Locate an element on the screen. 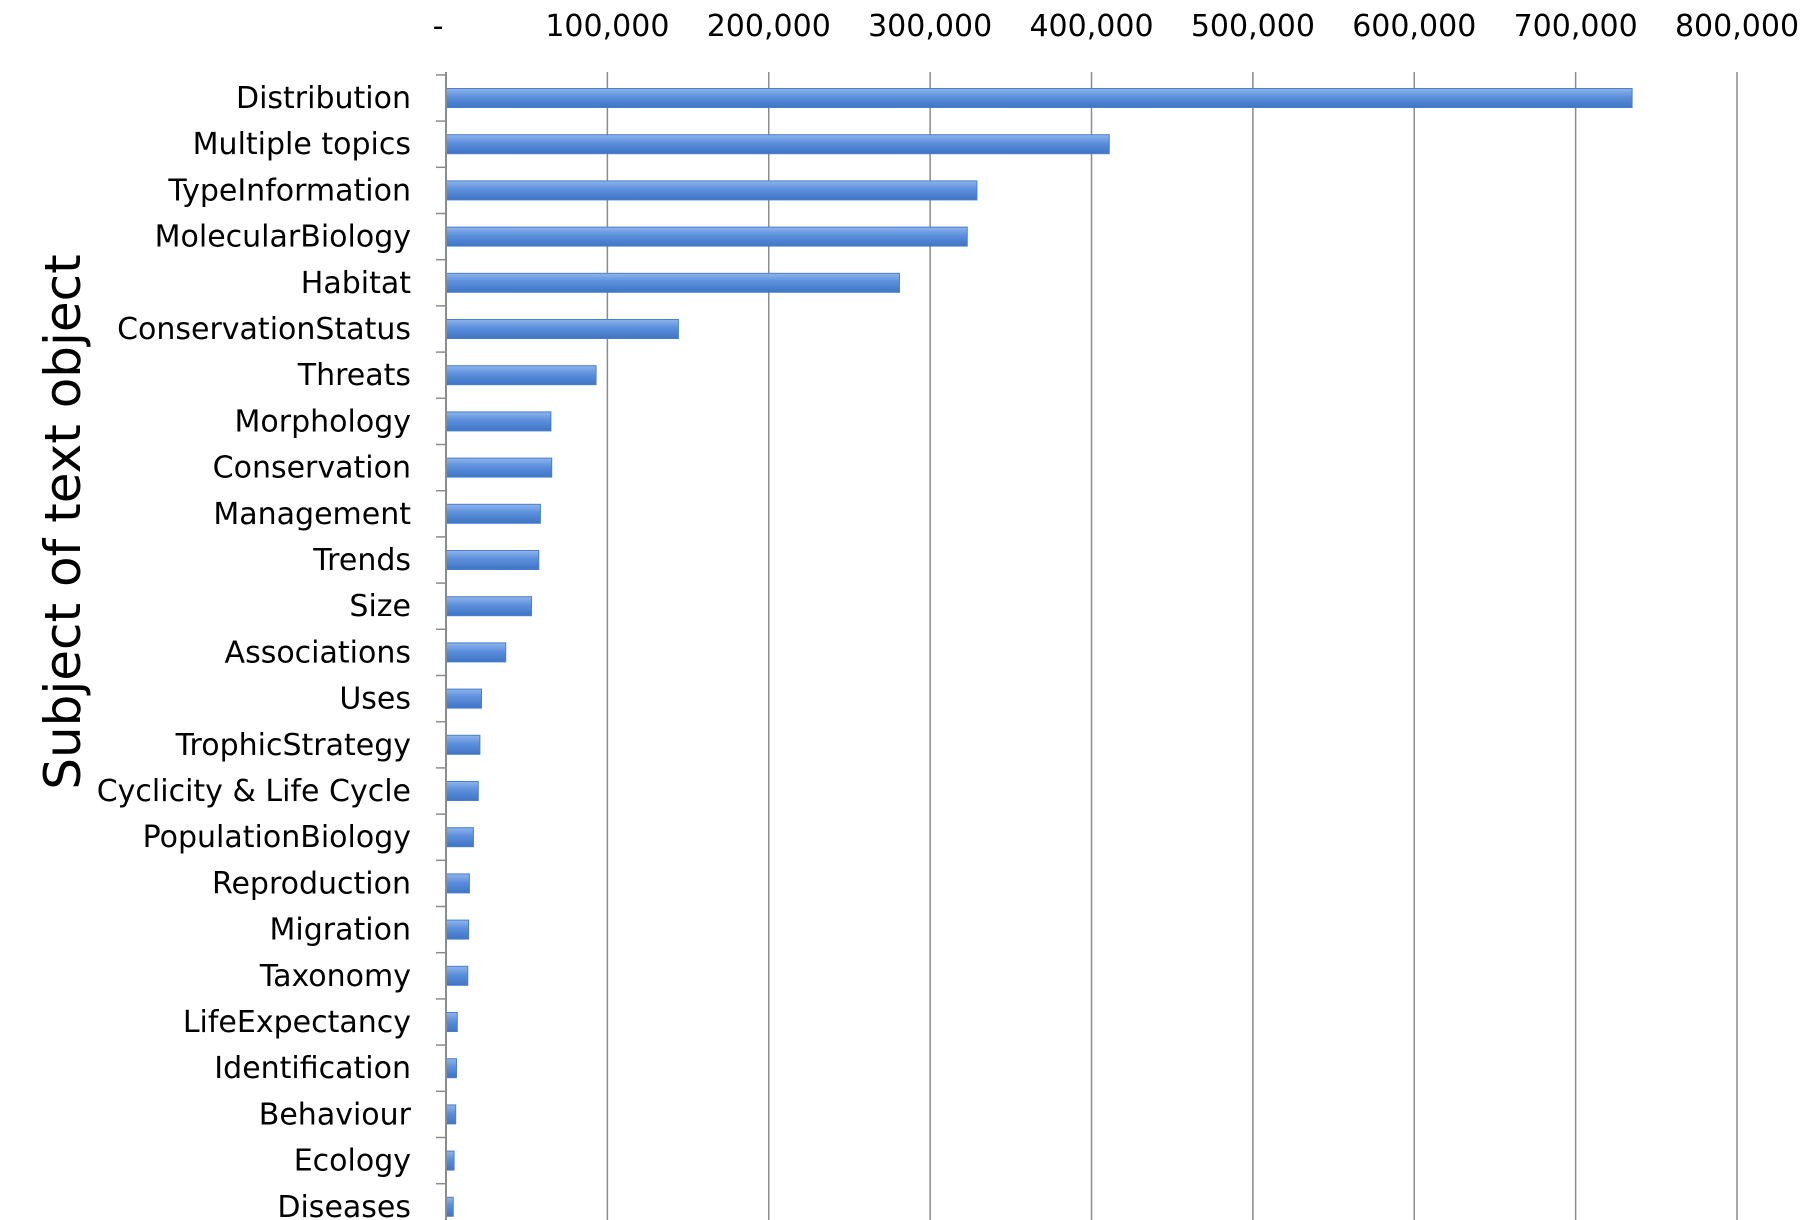 The width and height of the screenshot is (1812, 1220). category-label: Conservation is located at coordinates (312, 468).